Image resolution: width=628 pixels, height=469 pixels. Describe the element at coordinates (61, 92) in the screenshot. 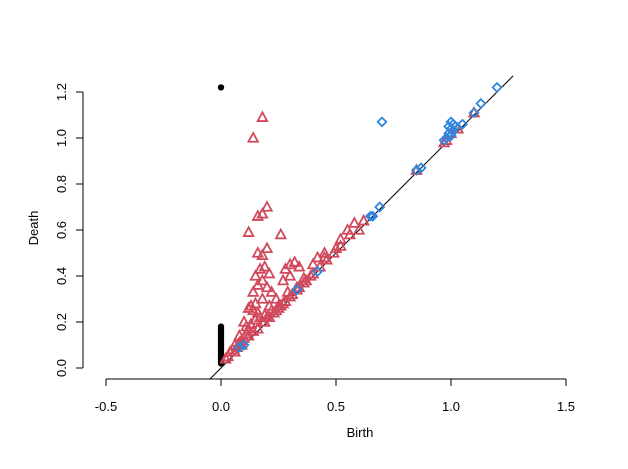

I see `y-tick-label: 1.2` at that location.